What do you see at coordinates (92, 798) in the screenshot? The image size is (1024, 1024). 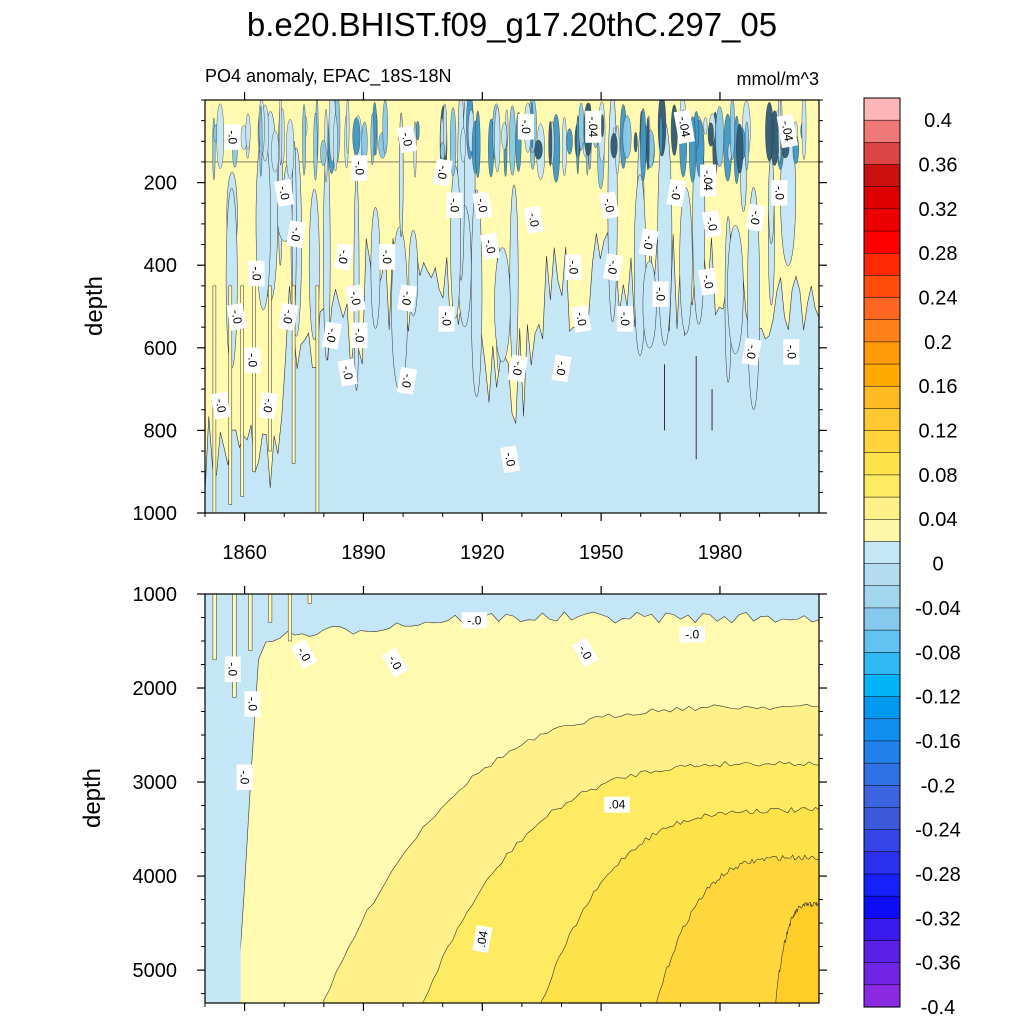 I see `lower-y-axis-label: depth` at bounding box center [92, 798].